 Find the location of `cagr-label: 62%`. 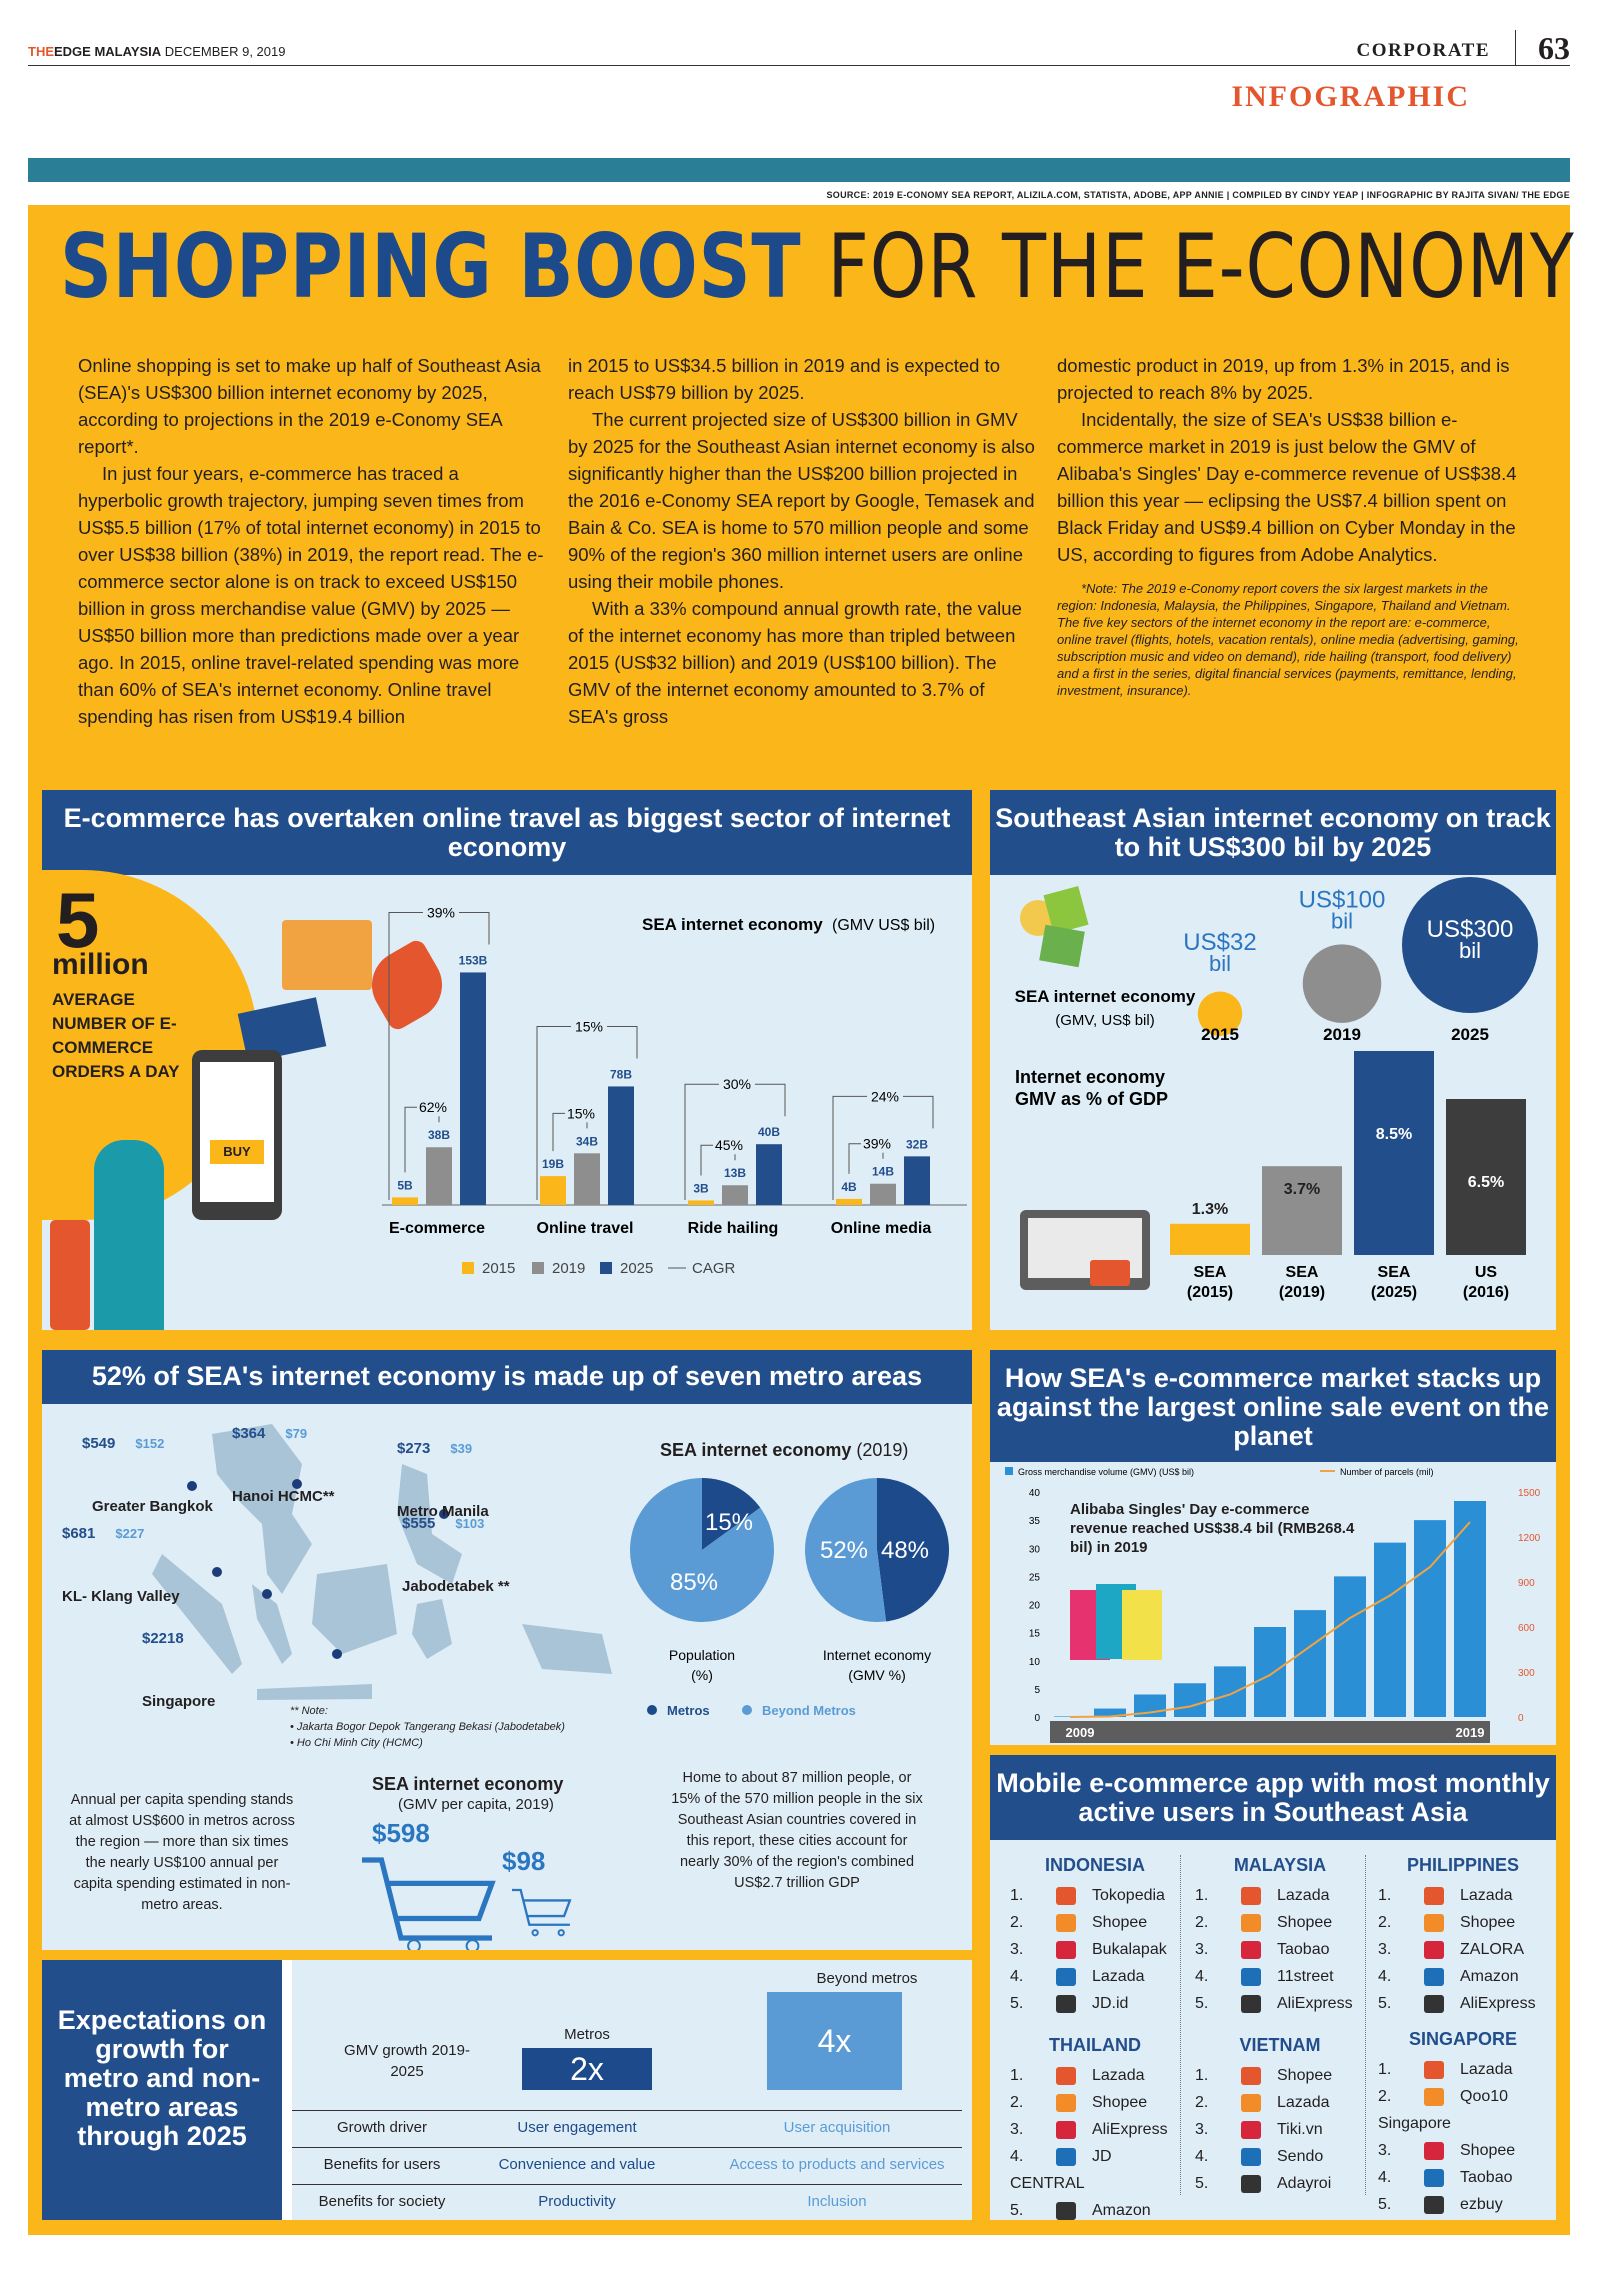

cagr-label: 62% is located at coordinates (433, 1107).